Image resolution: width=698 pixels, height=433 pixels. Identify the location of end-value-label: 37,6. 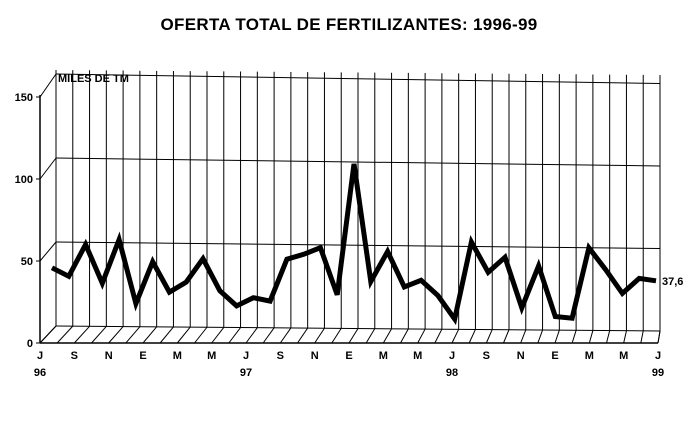
(672, 282).